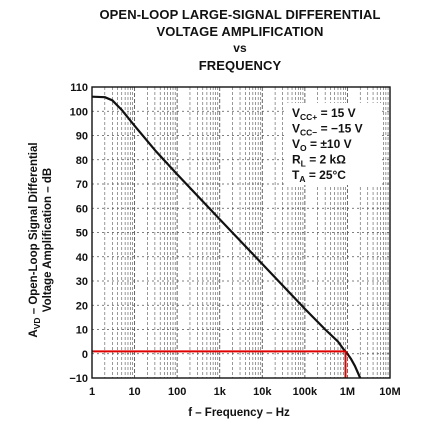  Describe the element at coordinates (92, 392) in the screenshot. I see `x-tick-label: 1` at that location.